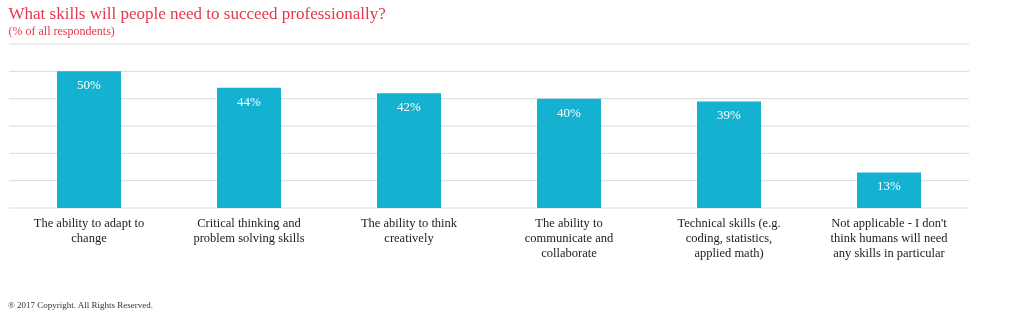  What do you see at coordinates (409, 230) in the screenshot?
I see `x-tick-label: The ability to think creatively` at bounding box center [409, 230].